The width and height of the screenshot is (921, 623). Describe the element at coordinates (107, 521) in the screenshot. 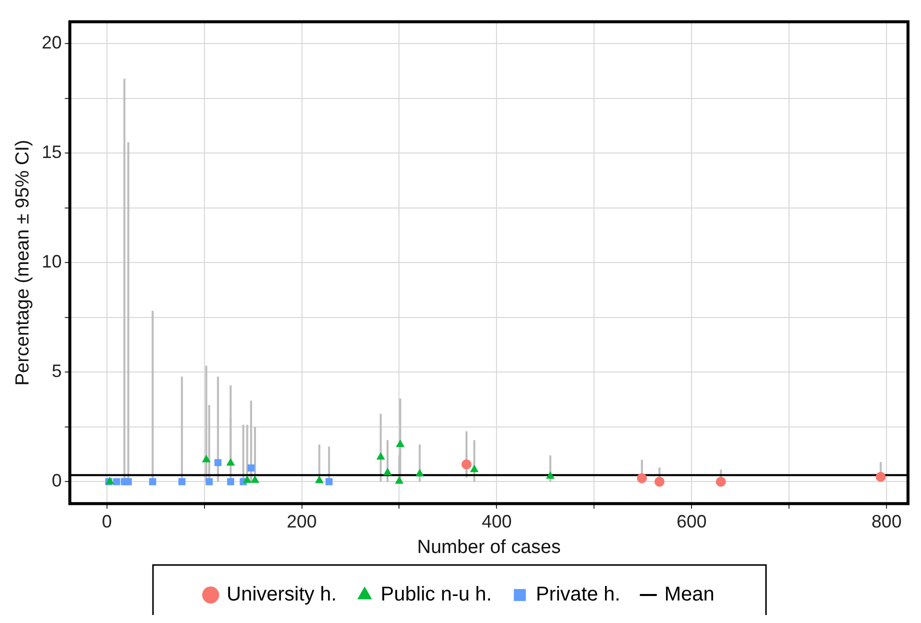

I see `x-tick-label: 0` at that location.